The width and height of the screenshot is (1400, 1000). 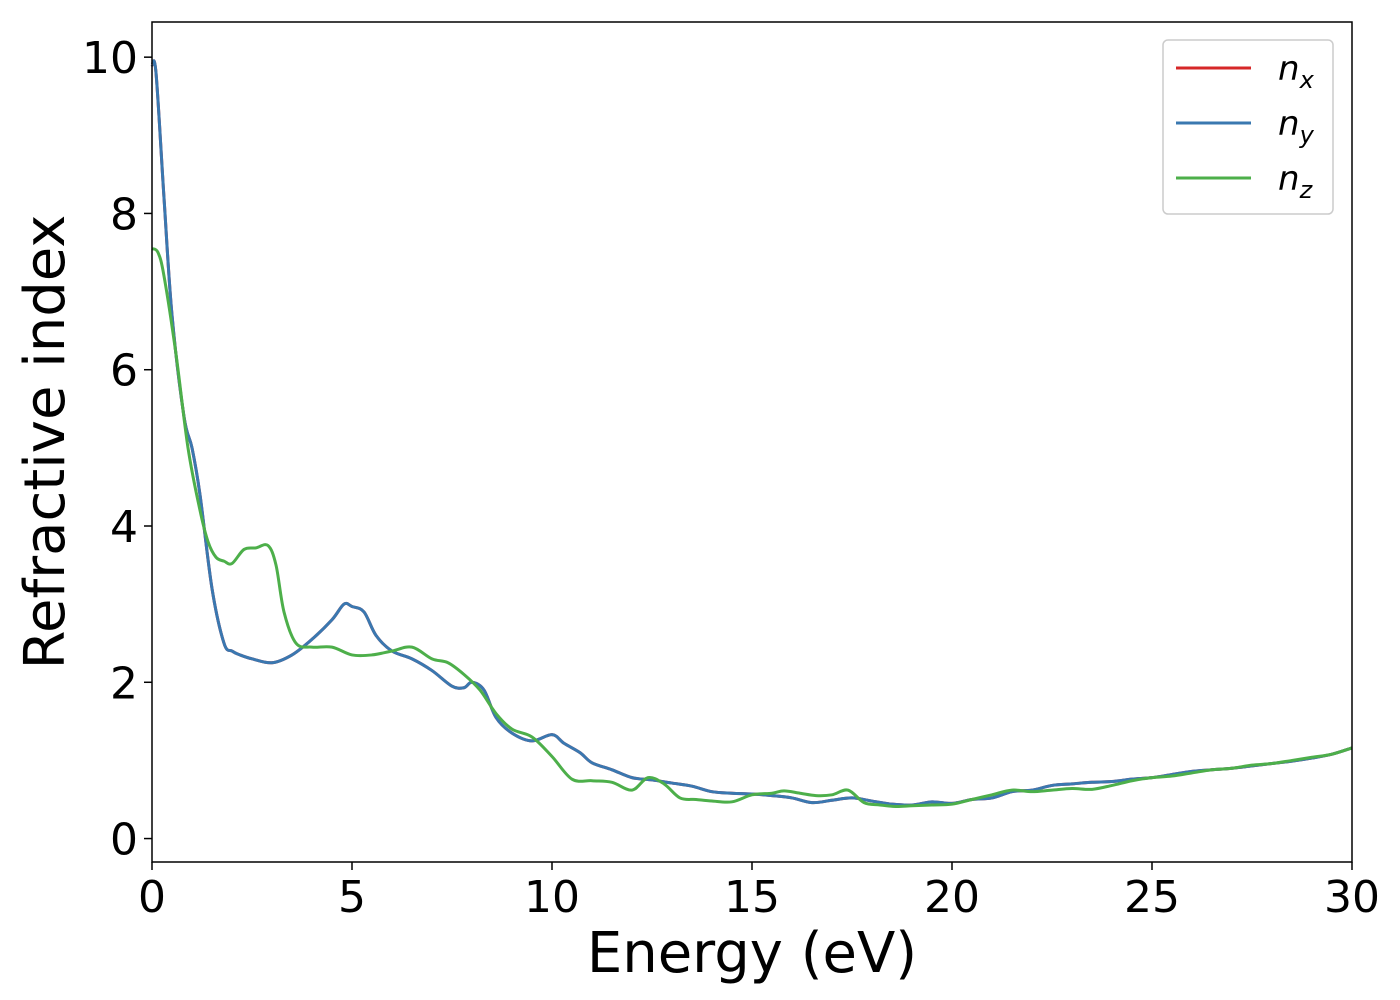 I want to click on y-tick-label: 8, so click(x=124, y=214).